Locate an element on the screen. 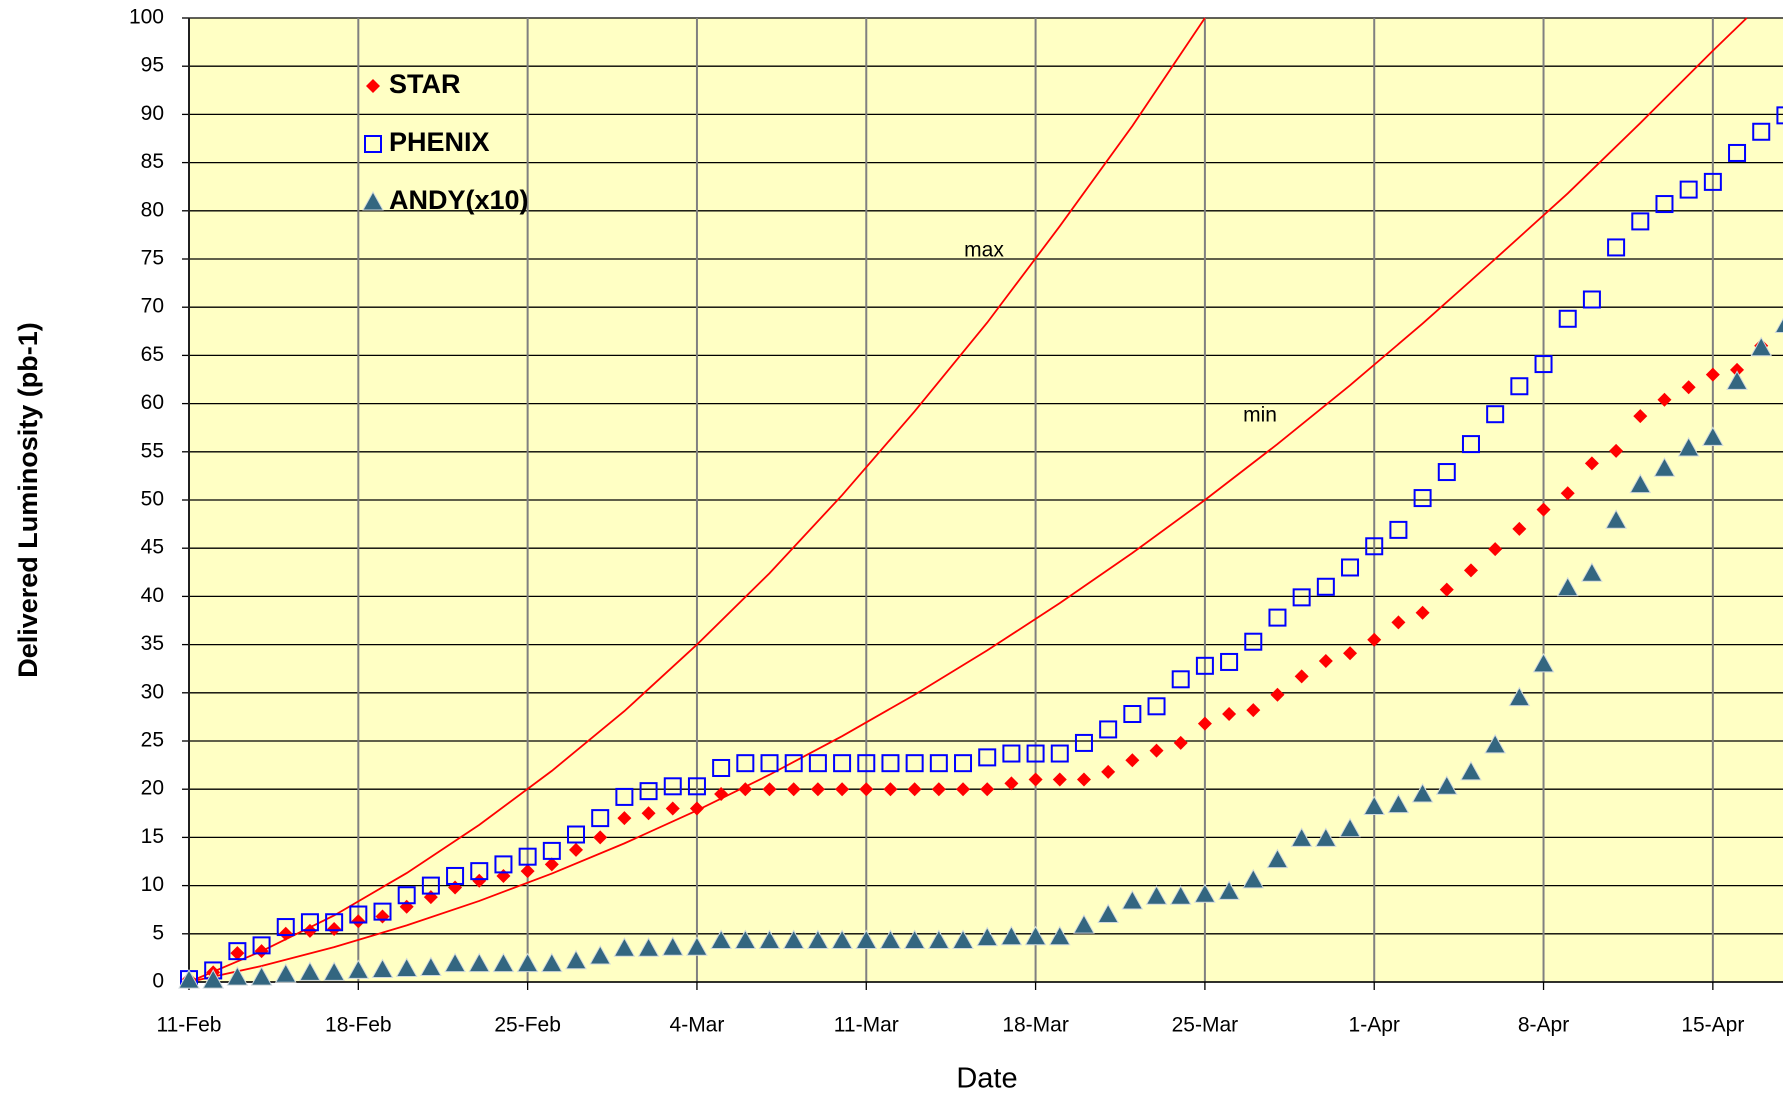 This screenshot has height=1099, width=1783. y-tick-label: 0 is located at coordinates (158, 981).